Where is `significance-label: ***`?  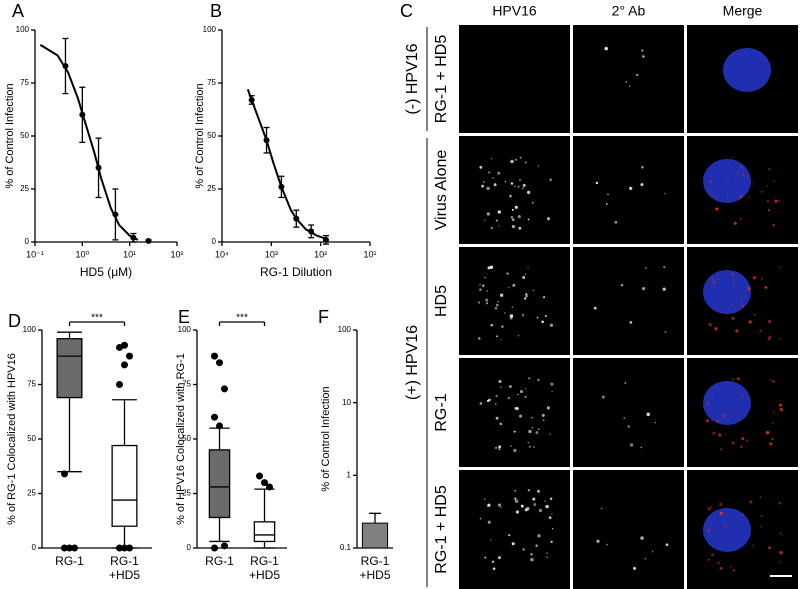 significance-label: *** is located at coordinates (242, 318).